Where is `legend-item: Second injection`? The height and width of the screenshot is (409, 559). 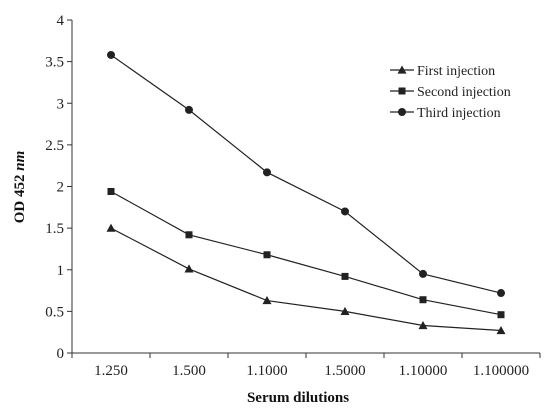 legend-item: Second injection is located at coordinates (450, 92).